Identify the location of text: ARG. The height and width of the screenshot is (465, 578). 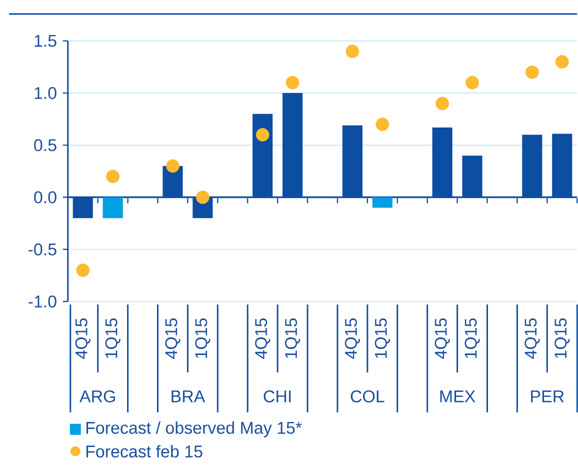
(97, 396).